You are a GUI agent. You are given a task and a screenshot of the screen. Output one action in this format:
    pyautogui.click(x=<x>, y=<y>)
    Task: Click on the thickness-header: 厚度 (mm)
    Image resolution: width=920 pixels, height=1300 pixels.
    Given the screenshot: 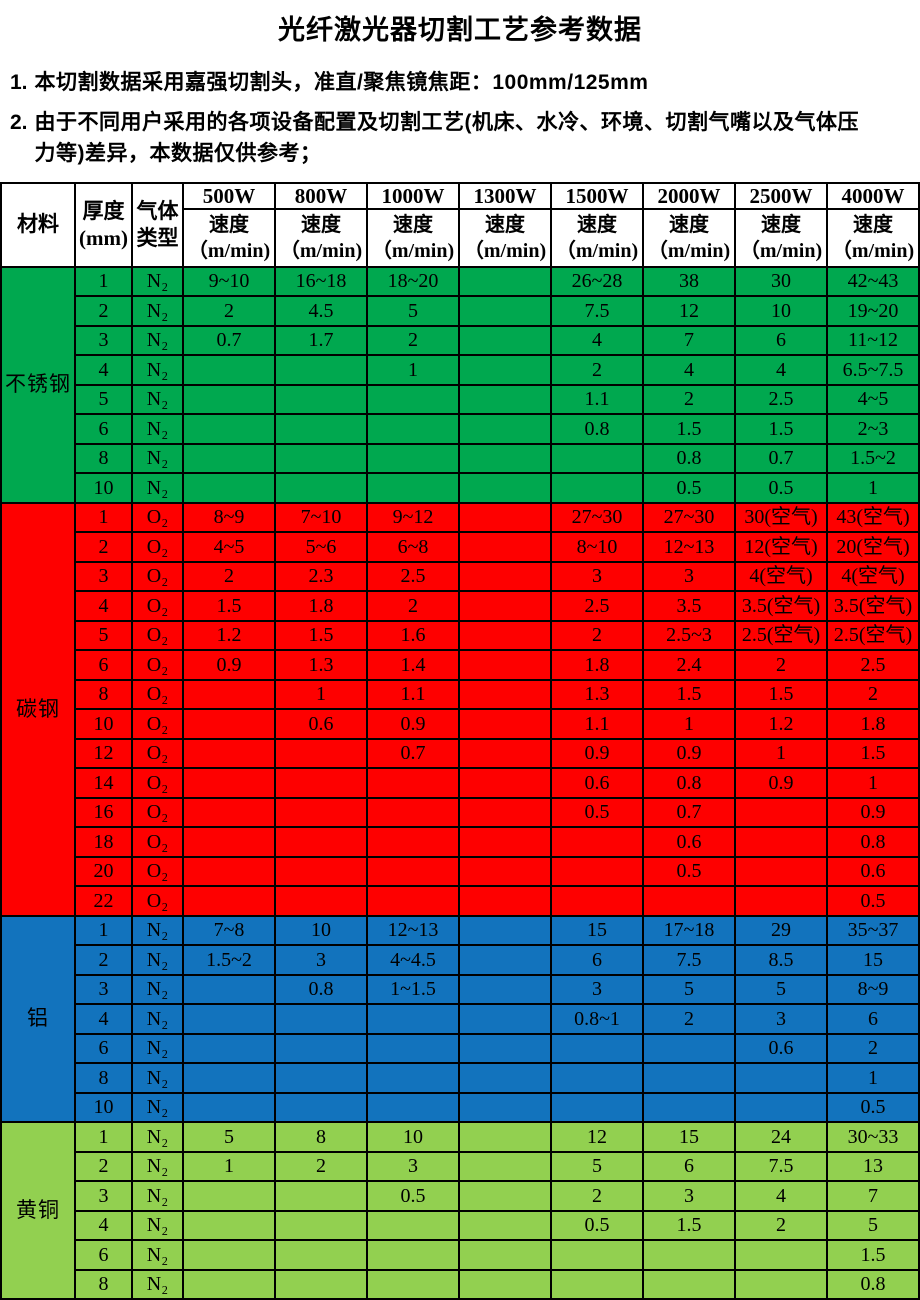 What is the action you would take?
    pyautogui.click(x=103, y=224)
    